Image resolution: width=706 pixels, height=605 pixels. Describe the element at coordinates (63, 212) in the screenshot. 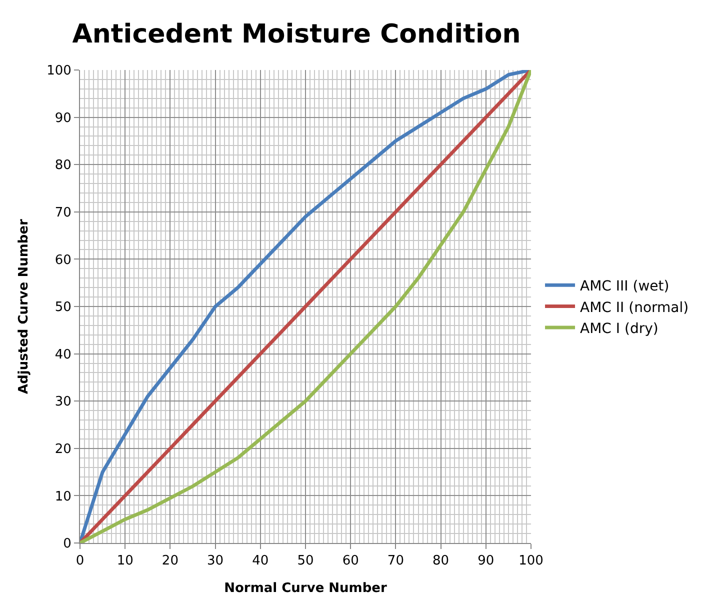

I see `y-tick-label: 70` at that location.